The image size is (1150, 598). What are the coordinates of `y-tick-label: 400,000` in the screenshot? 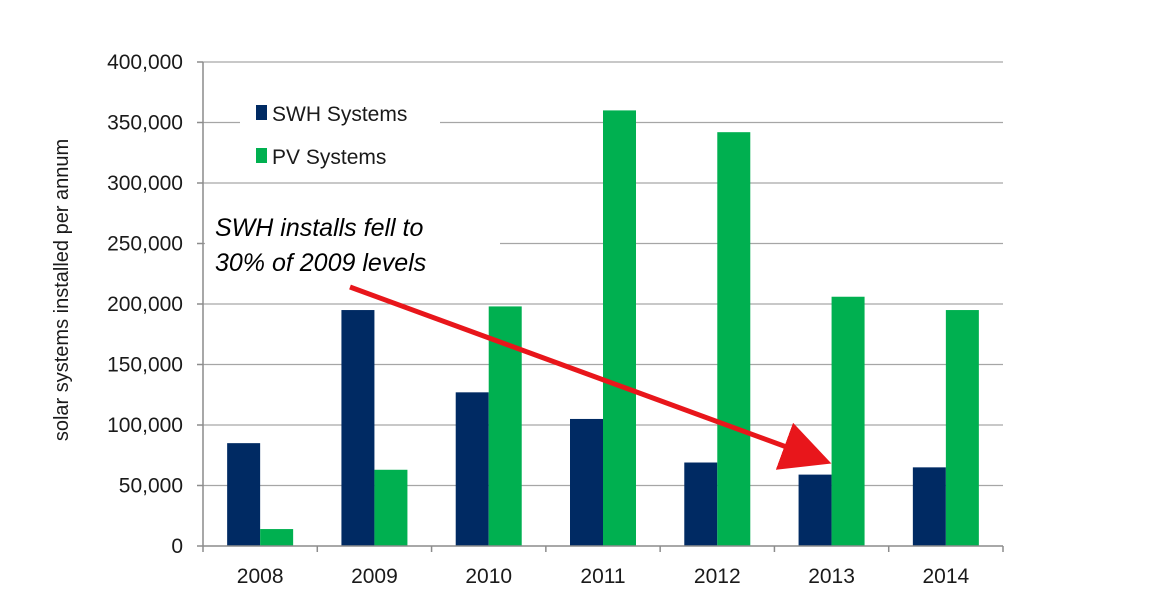 It's located at (145, 62).